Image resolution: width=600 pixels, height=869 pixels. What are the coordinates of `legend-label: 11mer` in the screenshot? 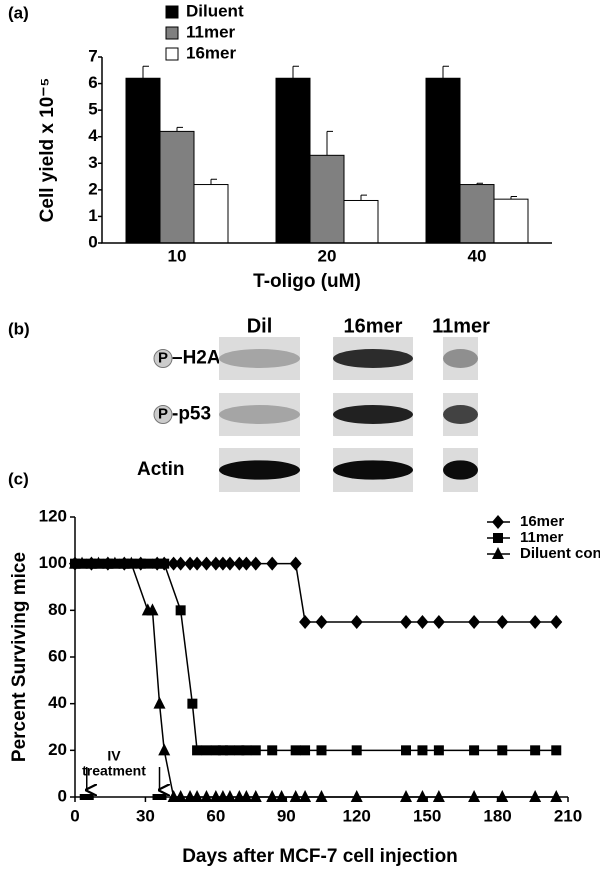 It's located at (542, 537).